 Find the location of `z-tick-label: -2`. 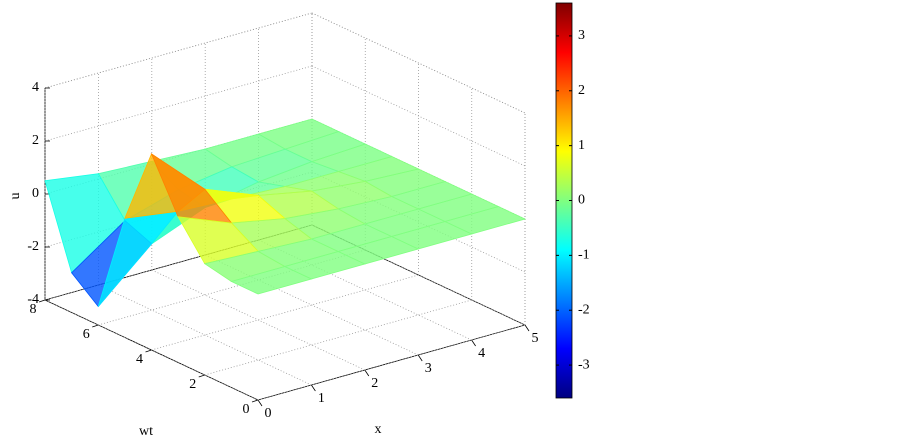

z-tick-label: -2 is located at coordinates (33, 246).